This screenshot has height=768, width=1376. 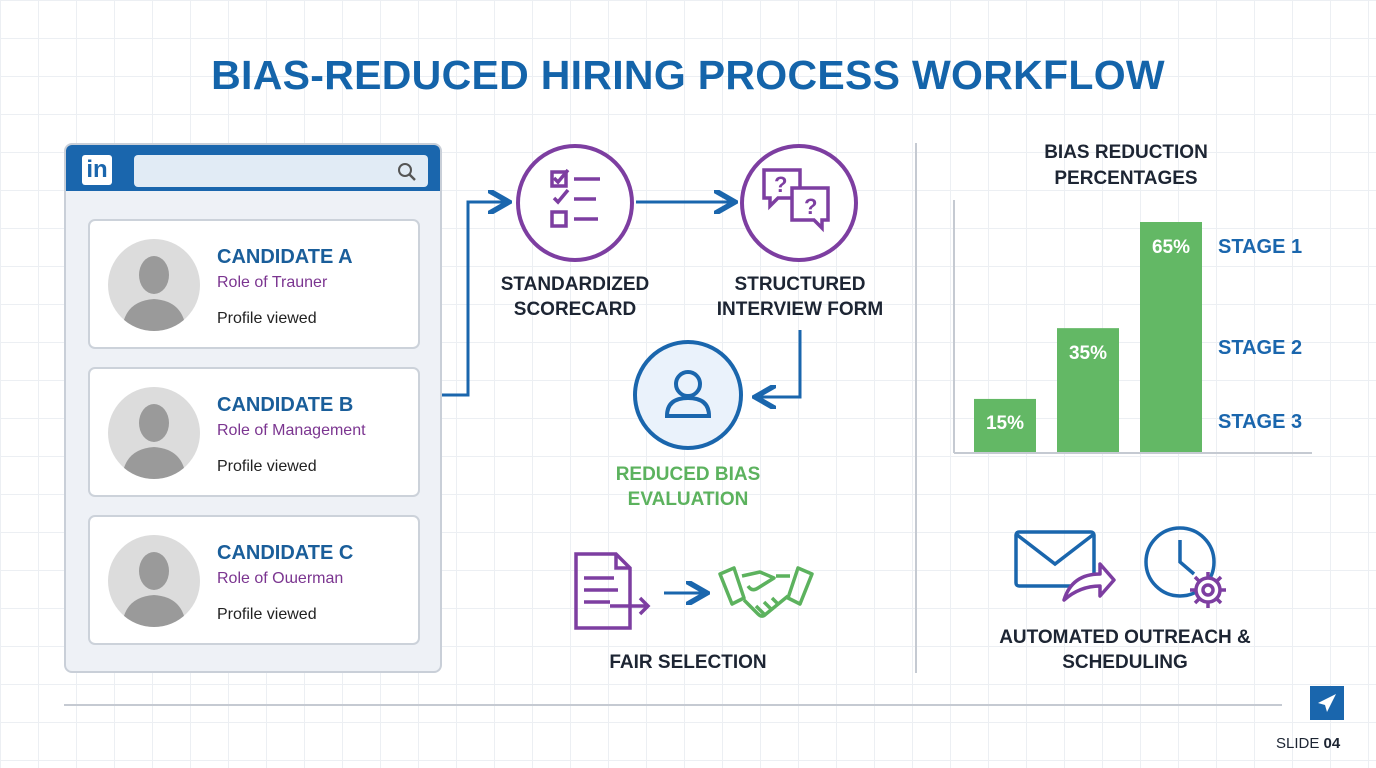 I want to click on clock-gear-icon, so click(x=1185, y=567).